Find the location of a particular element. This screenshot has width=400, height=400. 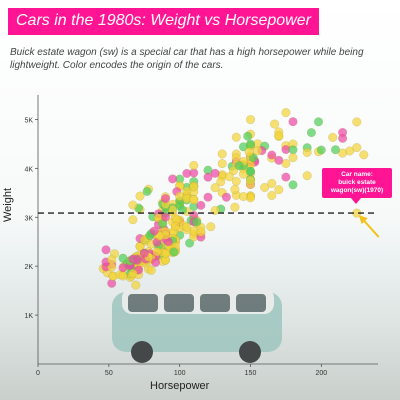

y-tick-label: 1K is located at coordinates (28, 316).